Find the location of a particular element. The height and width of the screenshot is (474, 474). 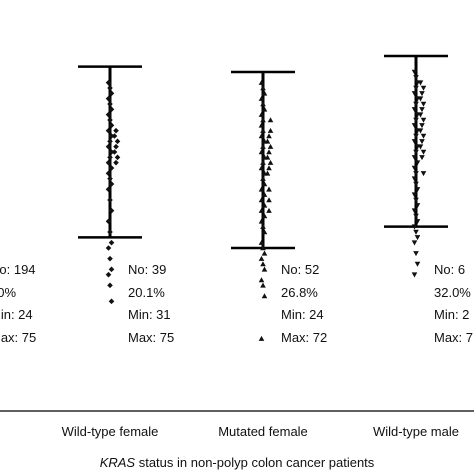

stat-pct: 00% is located at coordinates (8, 292).